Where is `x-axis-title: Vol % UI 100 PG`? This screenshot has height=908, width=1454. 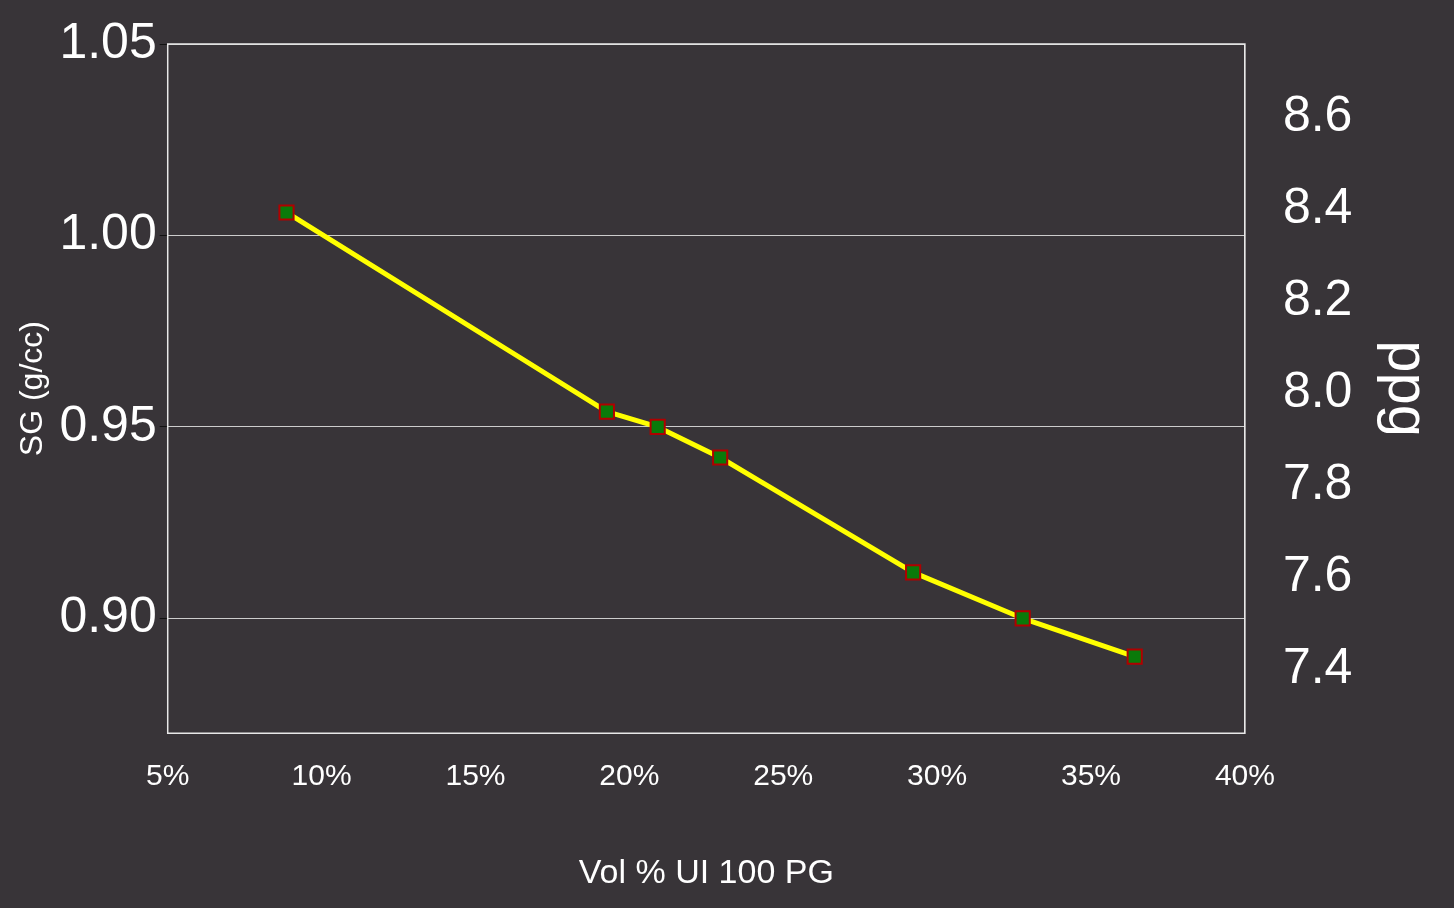 x-axis-title: Vol % UI 100 PG is located at coordinates (706, 870).